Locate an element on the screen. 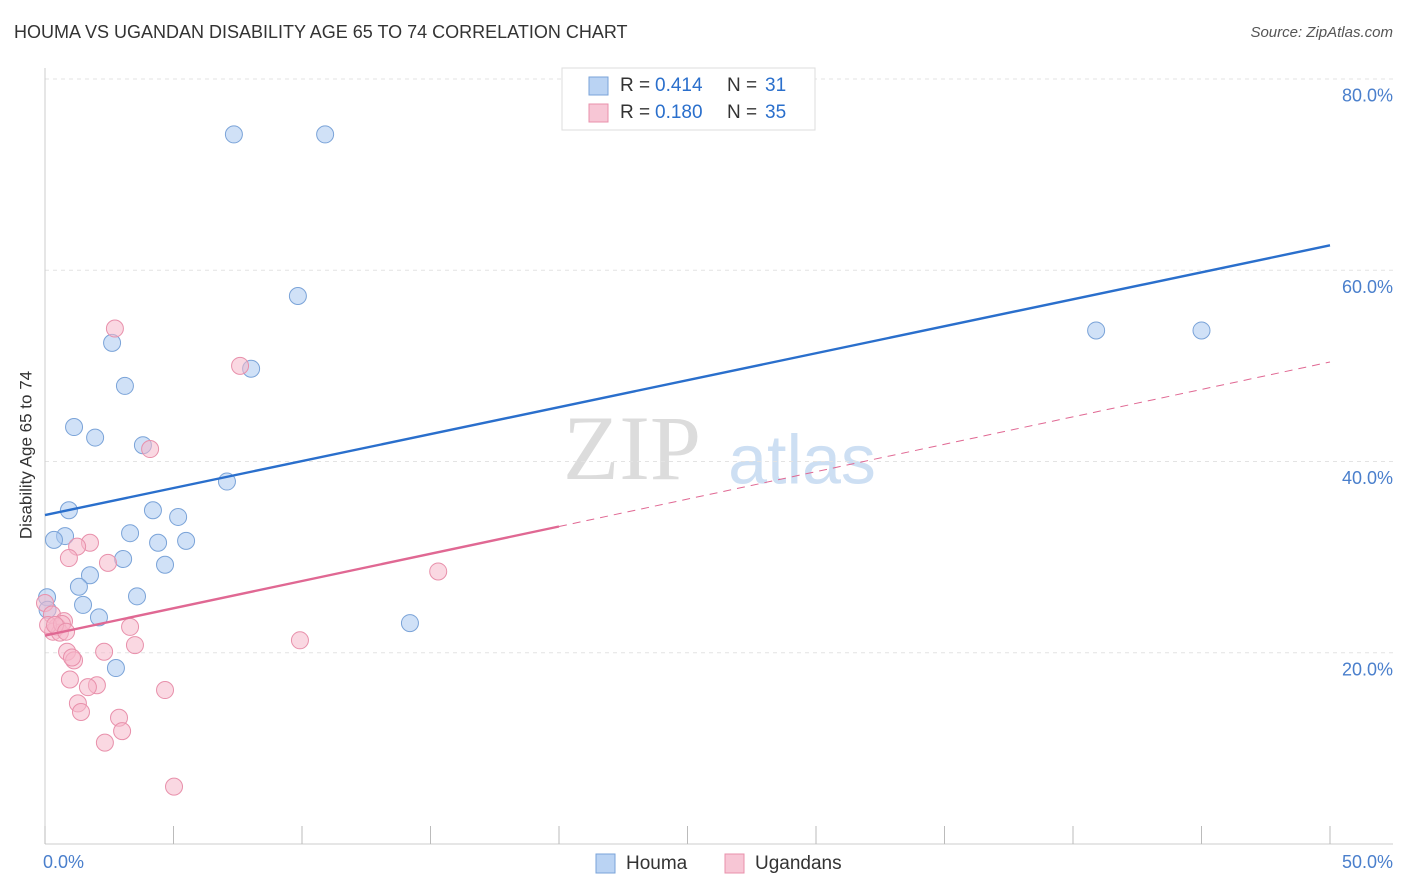 This screenshot has width=1406, height=892. y-tick-label: 40.0% is located at coordinates (1367, 478).